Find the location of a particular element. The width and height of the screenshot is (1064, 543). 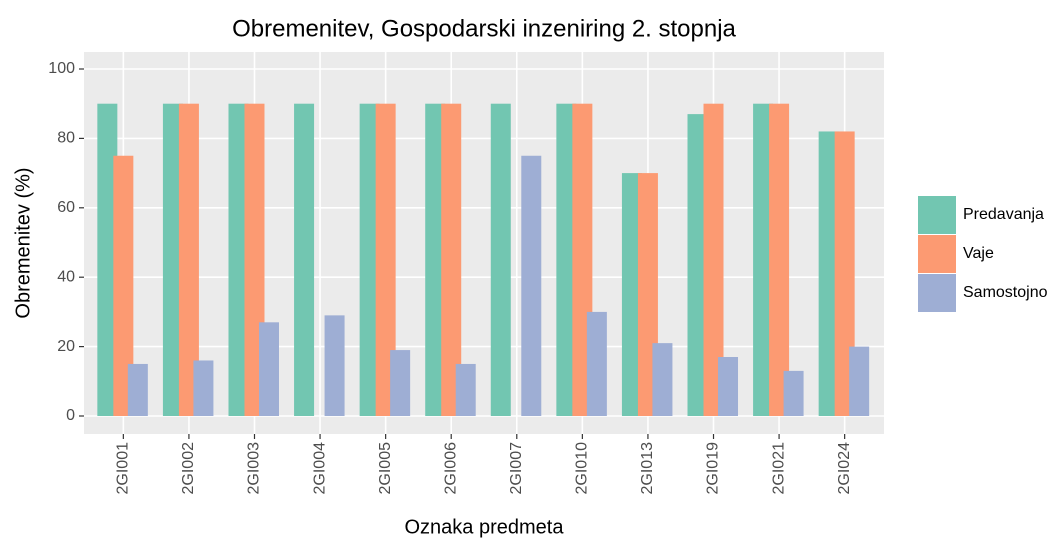

x-tick-label: 2GI013 is located at coordinates (647, 468).